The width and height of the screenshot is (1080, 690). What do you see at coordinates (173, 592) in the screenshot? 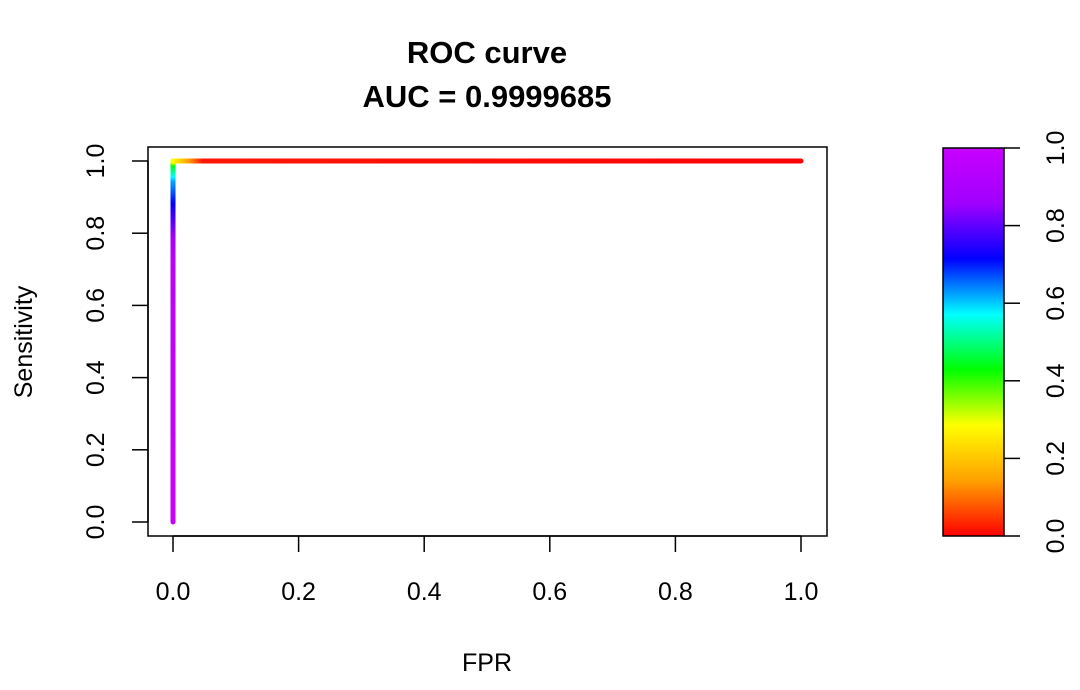
I see `x-tick-label: 0.0` at bounding box center [173, 592].